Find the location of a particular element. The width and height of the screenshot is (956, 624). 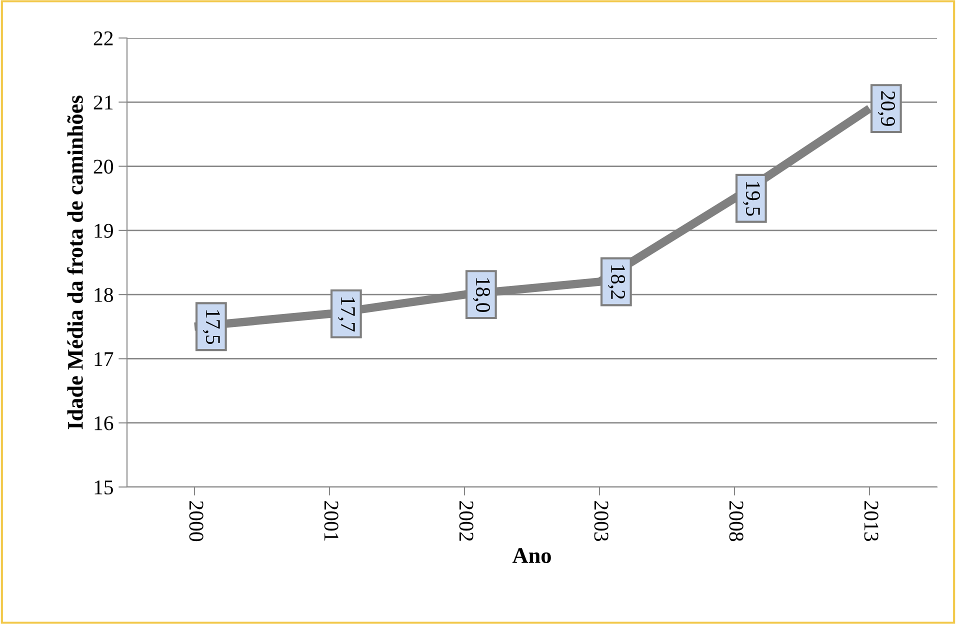

y-tick-label: 18 is located at coordinates (104, 295).